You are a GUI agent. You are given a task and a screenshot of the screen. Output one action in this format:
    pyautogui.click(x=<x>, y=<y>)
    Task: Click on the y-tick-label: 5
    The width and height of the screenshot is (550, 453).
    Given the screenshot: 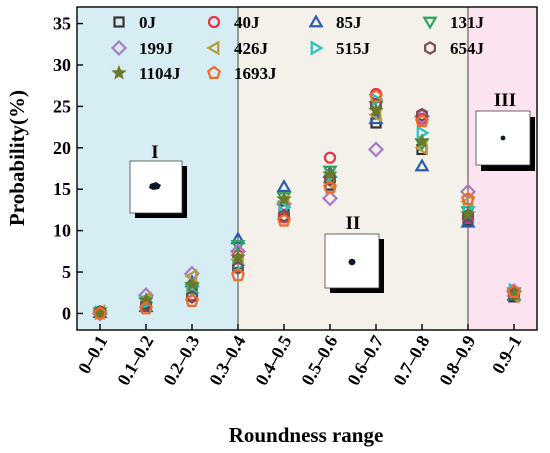 What is the action you would take?
    pyautogui.click(x=66, y=272)
    